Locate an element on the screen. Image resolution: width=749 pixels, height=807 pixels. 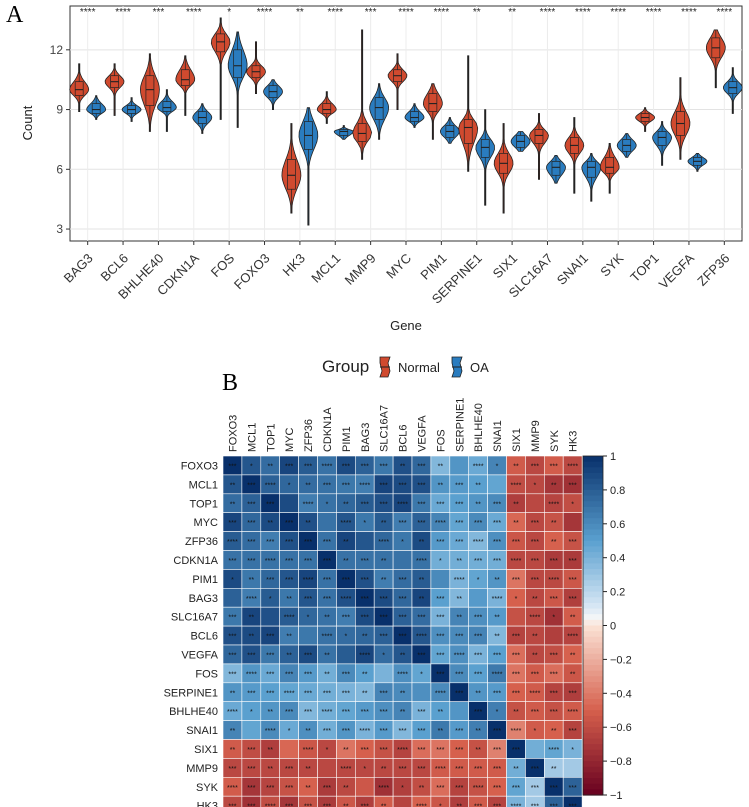
significance-label: ** is located at coordinates (477, 12).